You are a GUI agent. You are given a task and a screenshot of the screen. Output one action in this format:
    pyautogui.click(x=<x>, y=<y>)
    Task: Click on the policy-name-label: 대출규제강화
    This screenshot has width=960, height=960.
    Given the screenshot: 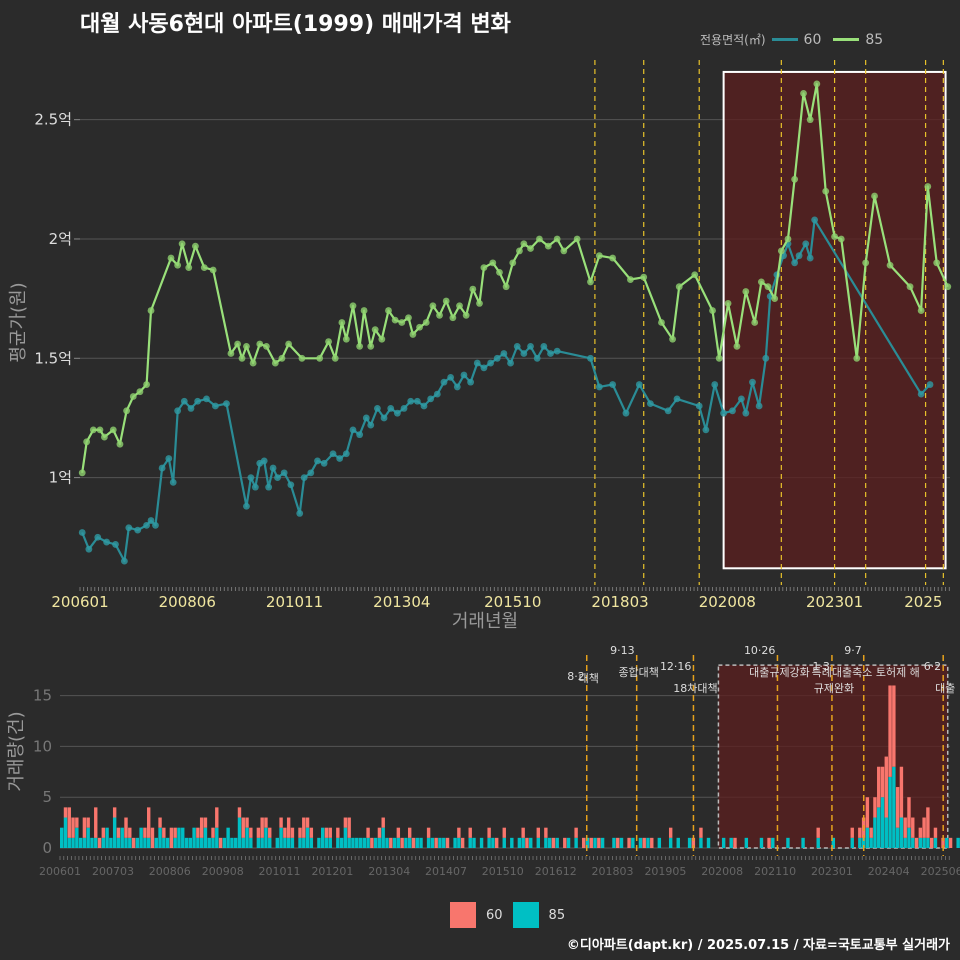 What is the action you would take?
    pyautogui.click(x=779, y=672)
    